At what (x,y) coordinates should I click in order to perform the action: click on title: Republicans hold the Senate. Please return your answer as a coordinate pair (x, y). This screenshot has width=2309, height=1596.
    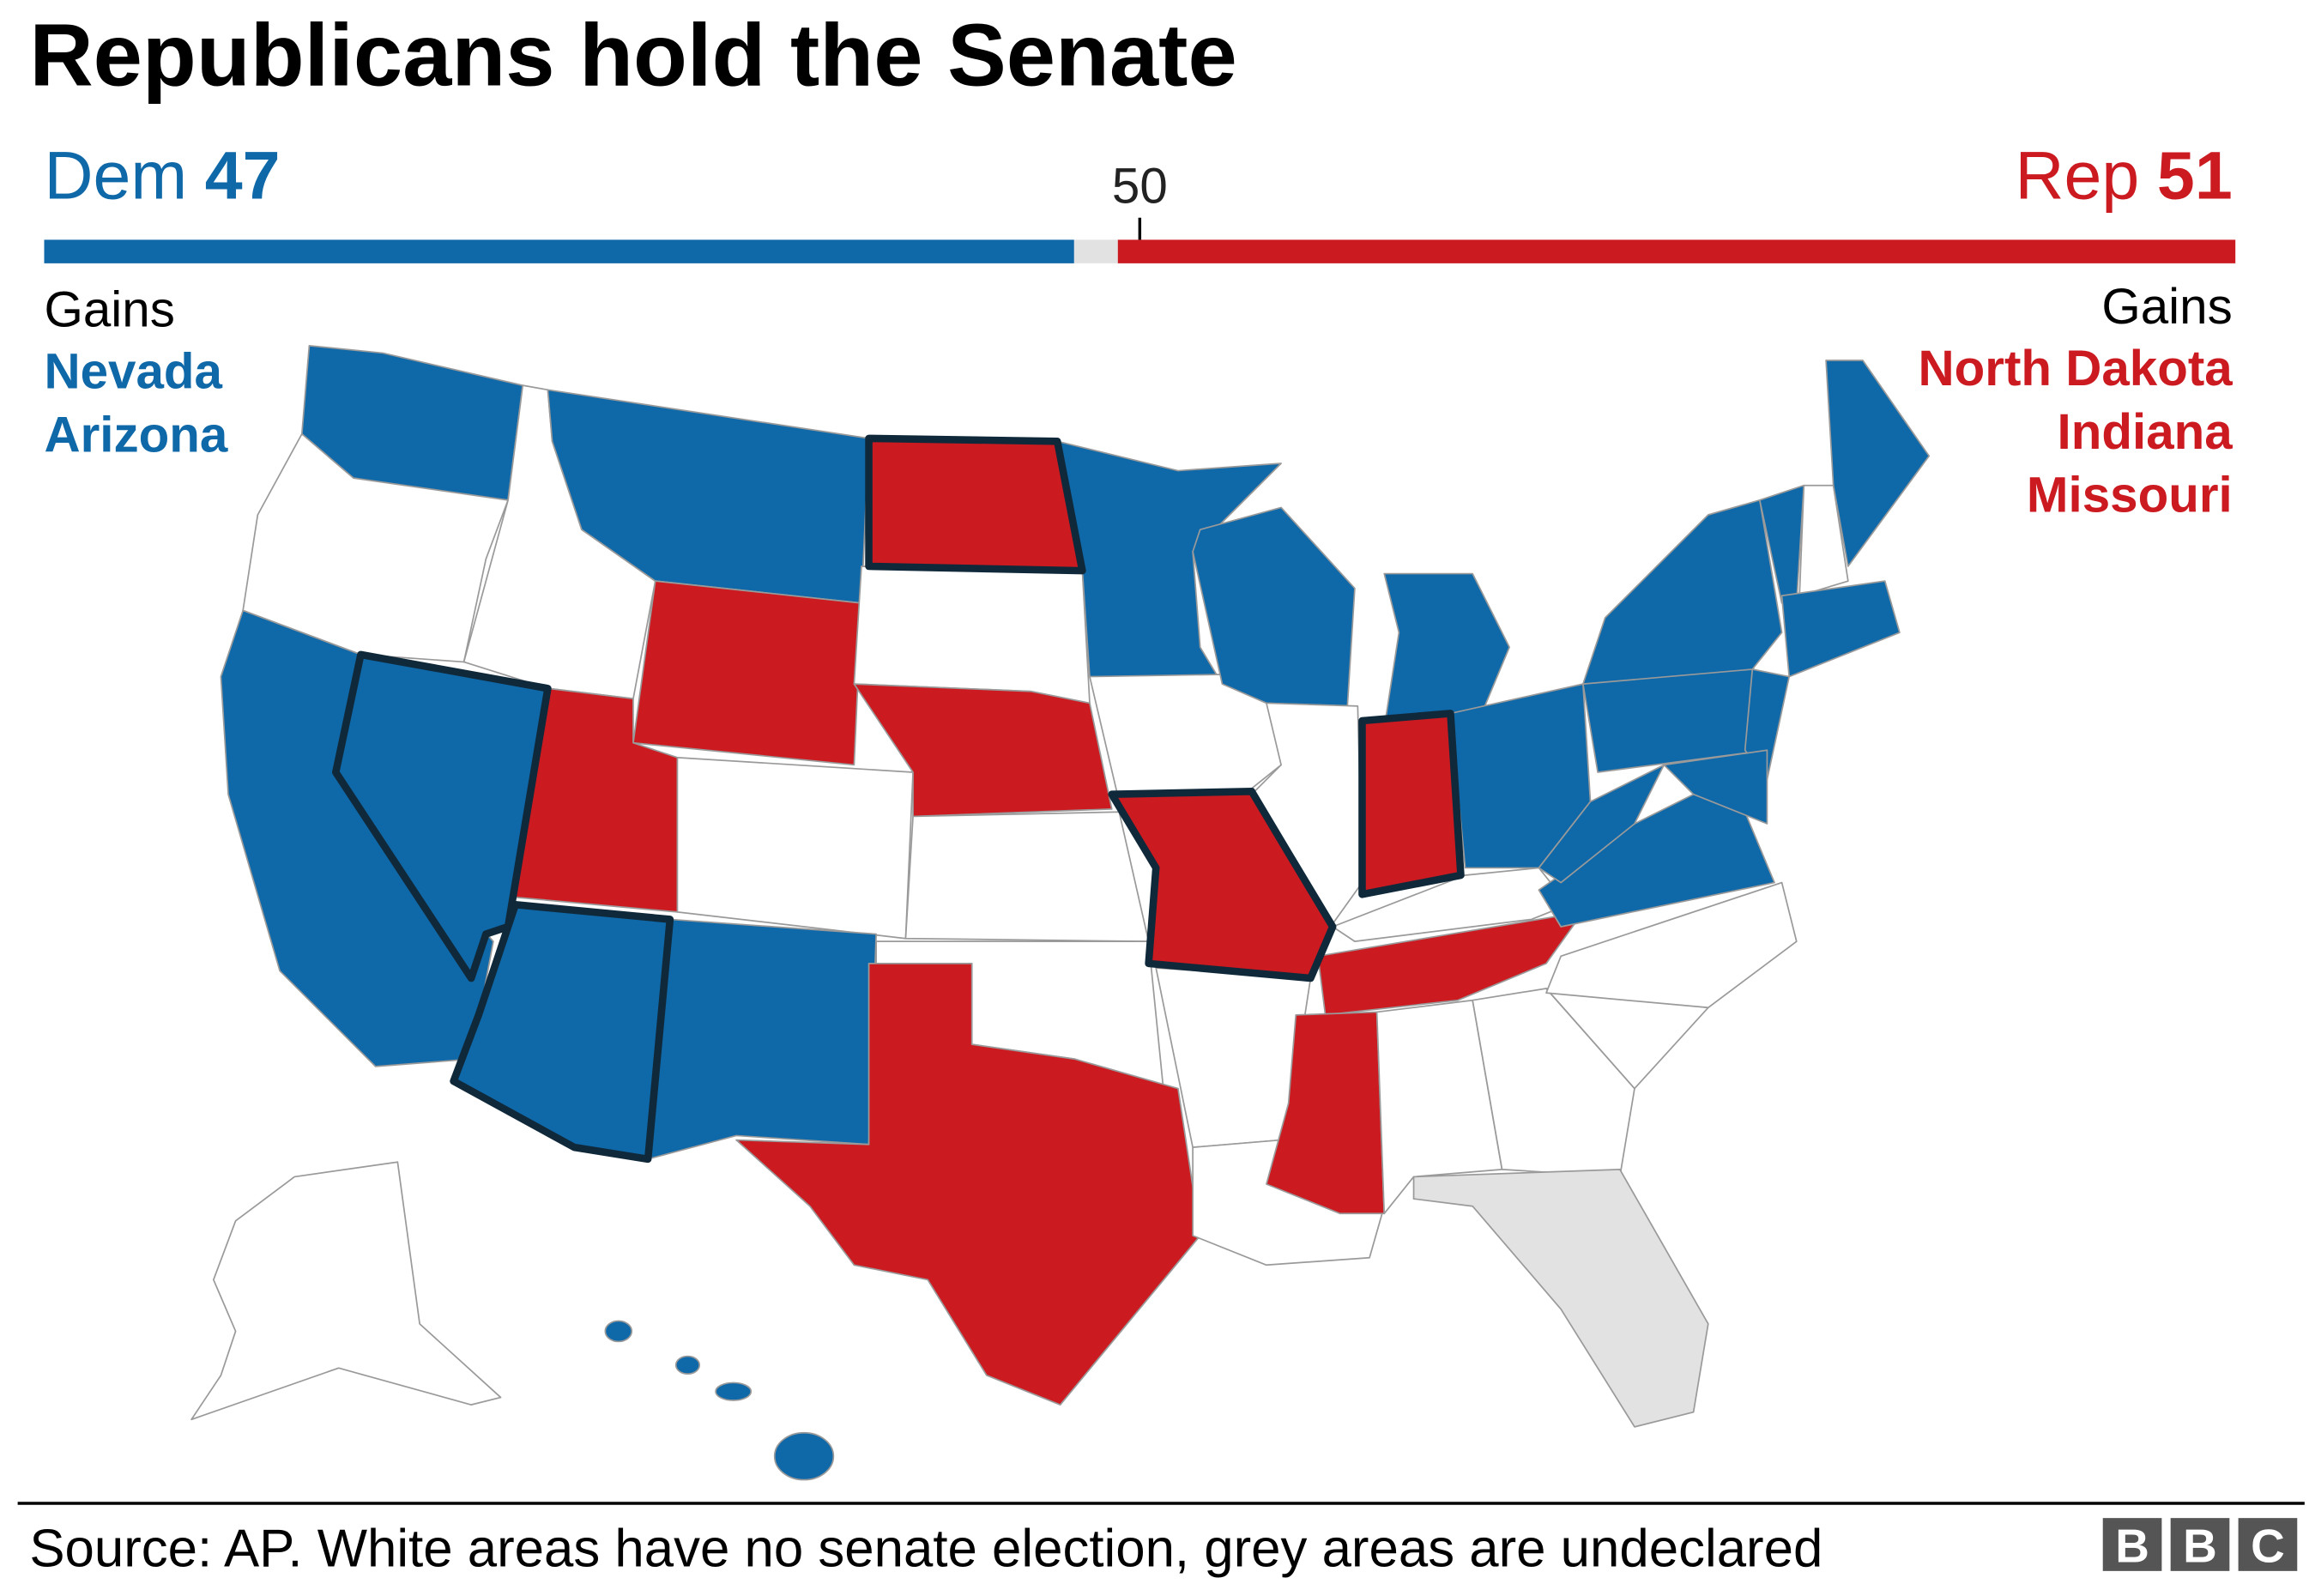
    Looking at the image, I should click on (632, 55).